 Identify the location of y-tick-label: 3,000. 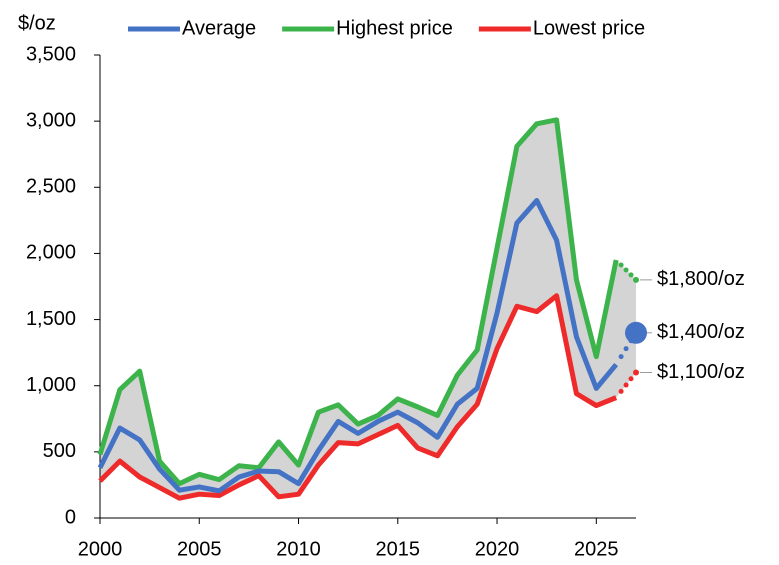
(51, 120).